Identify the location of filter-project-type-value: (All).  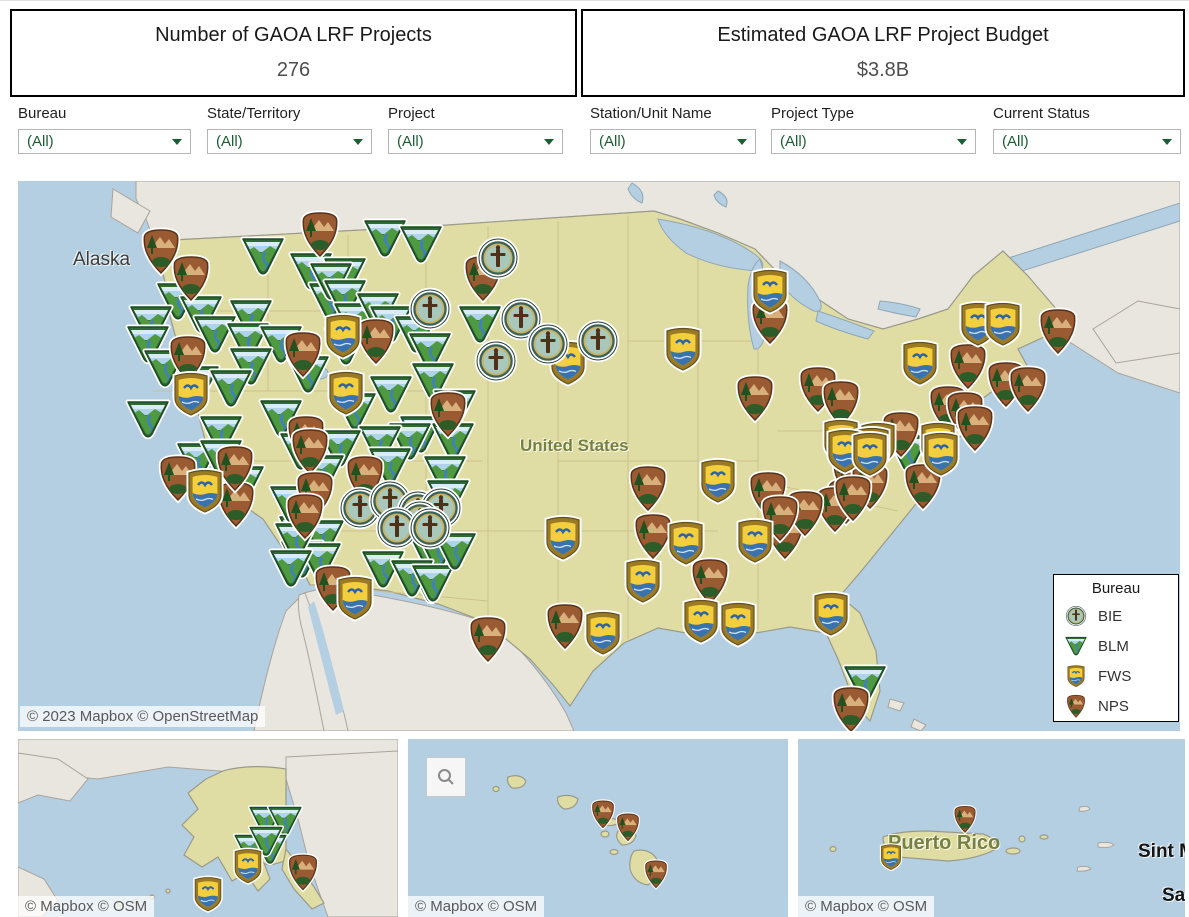
(793, 141).